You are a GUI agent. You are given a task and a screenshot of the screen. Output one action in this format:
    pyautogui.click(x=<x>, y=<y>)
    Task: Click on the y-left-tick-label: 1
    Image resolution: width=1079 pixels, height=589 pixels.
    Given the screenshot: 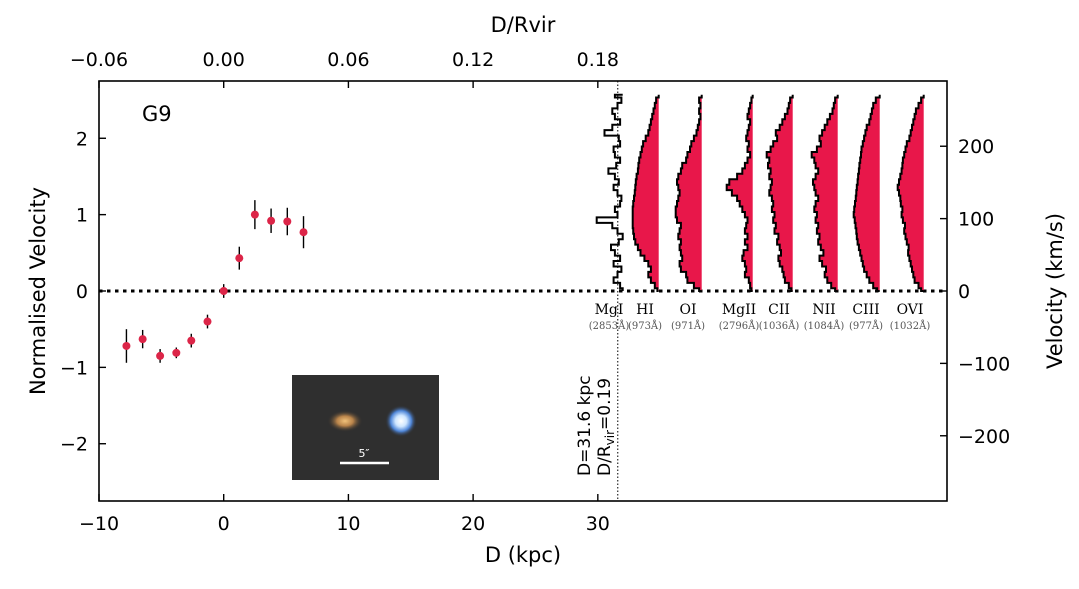 What is the action you would take?
    pyautogui.click(x=82, y=216)
    